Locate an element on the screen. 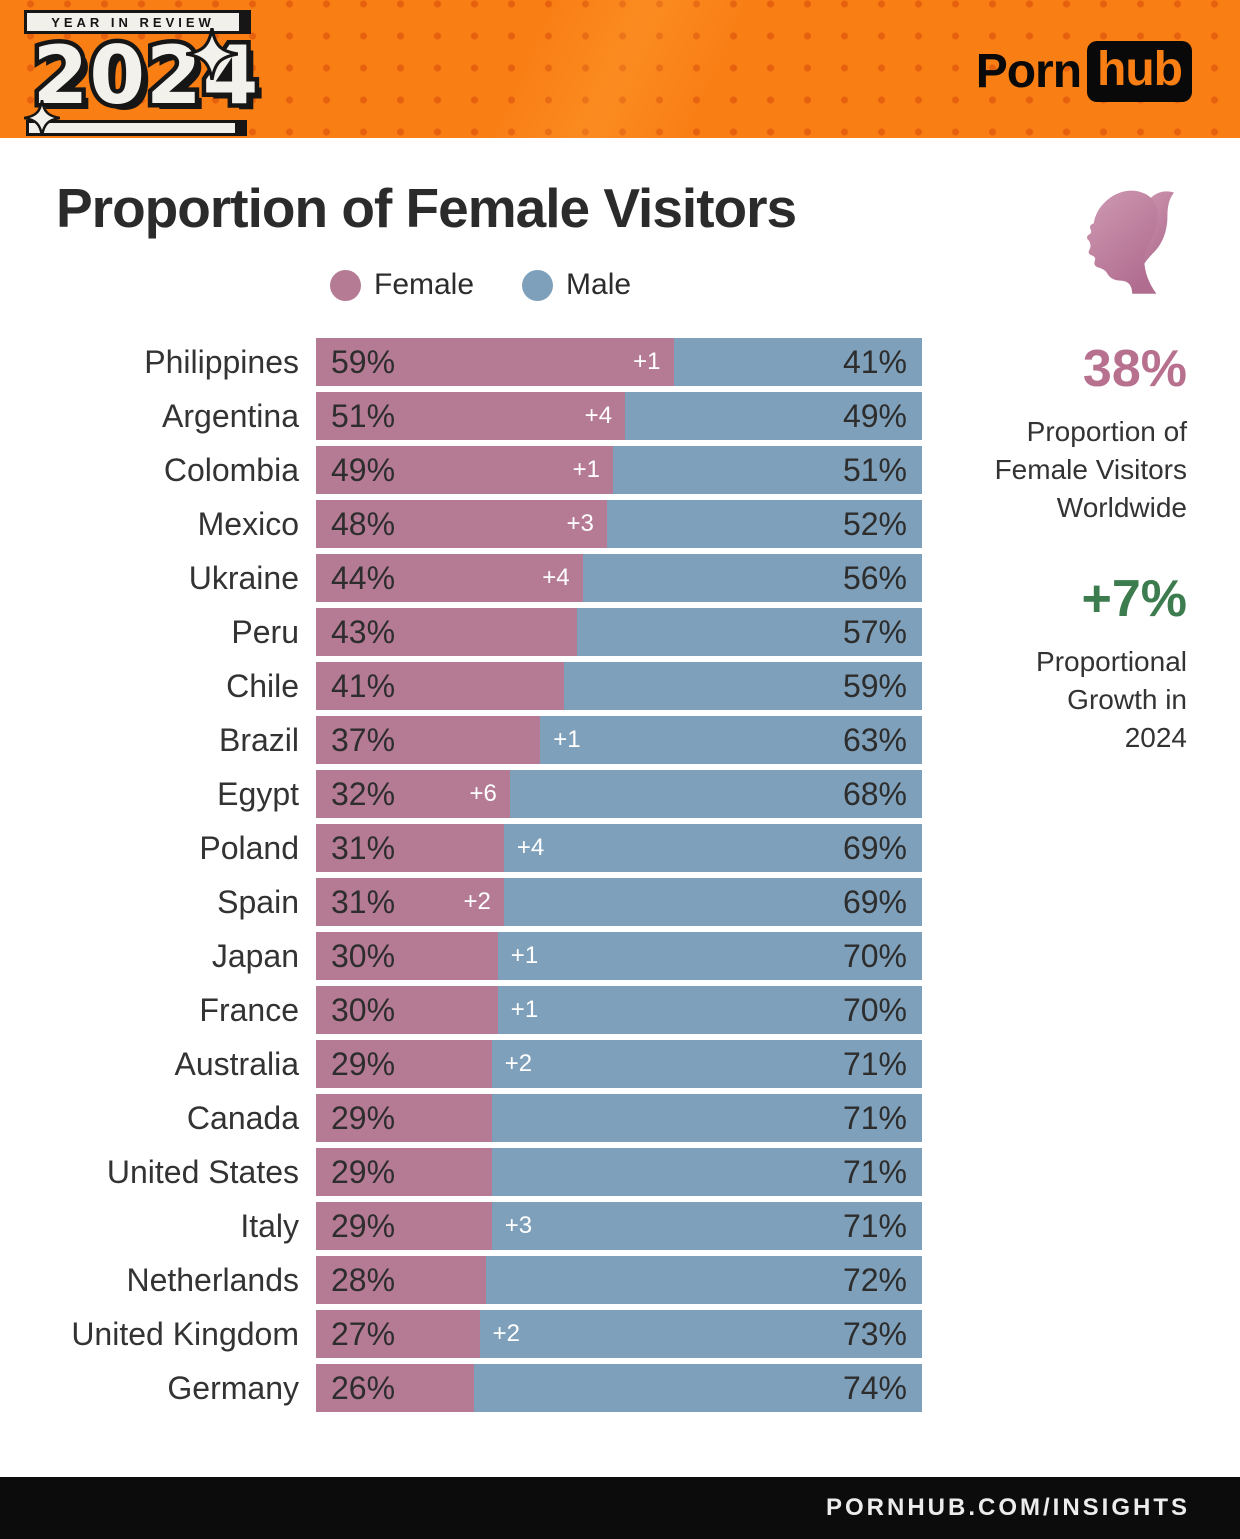 This screenshot has width=1240, height=1539. bar-track: 37% +1 63% is located at coordinates (619, 740).